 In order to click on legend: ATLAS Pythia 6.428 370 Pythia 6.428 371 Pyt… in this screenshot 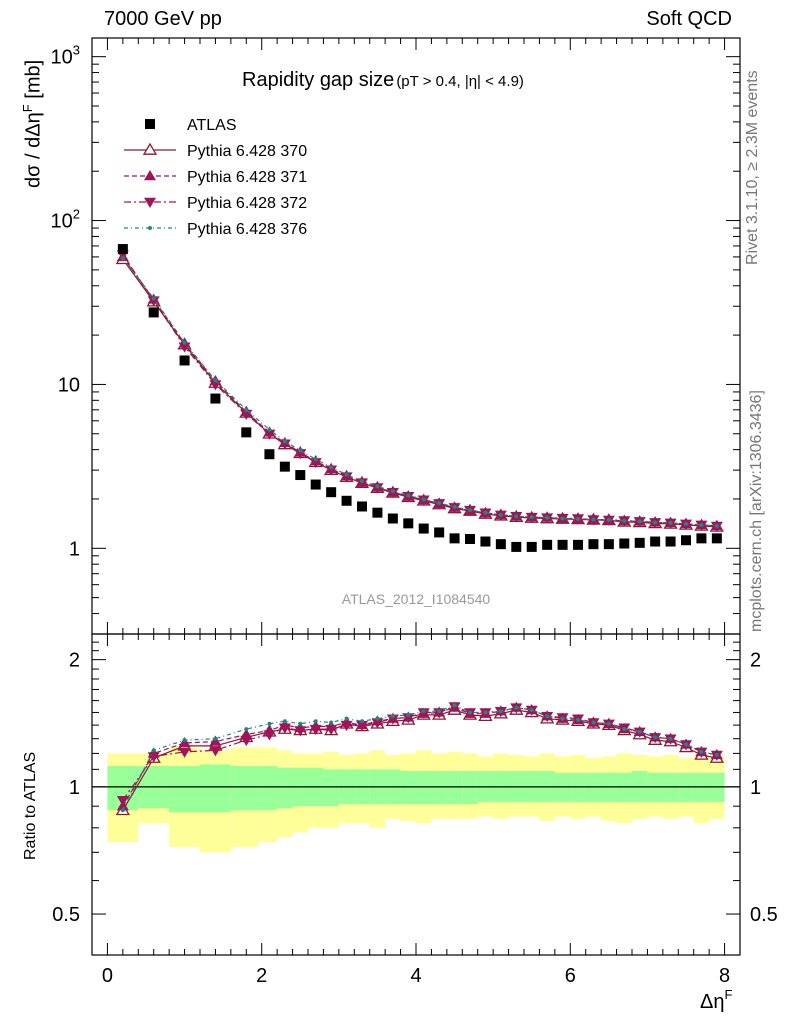, I will do `click(215, 177)`.